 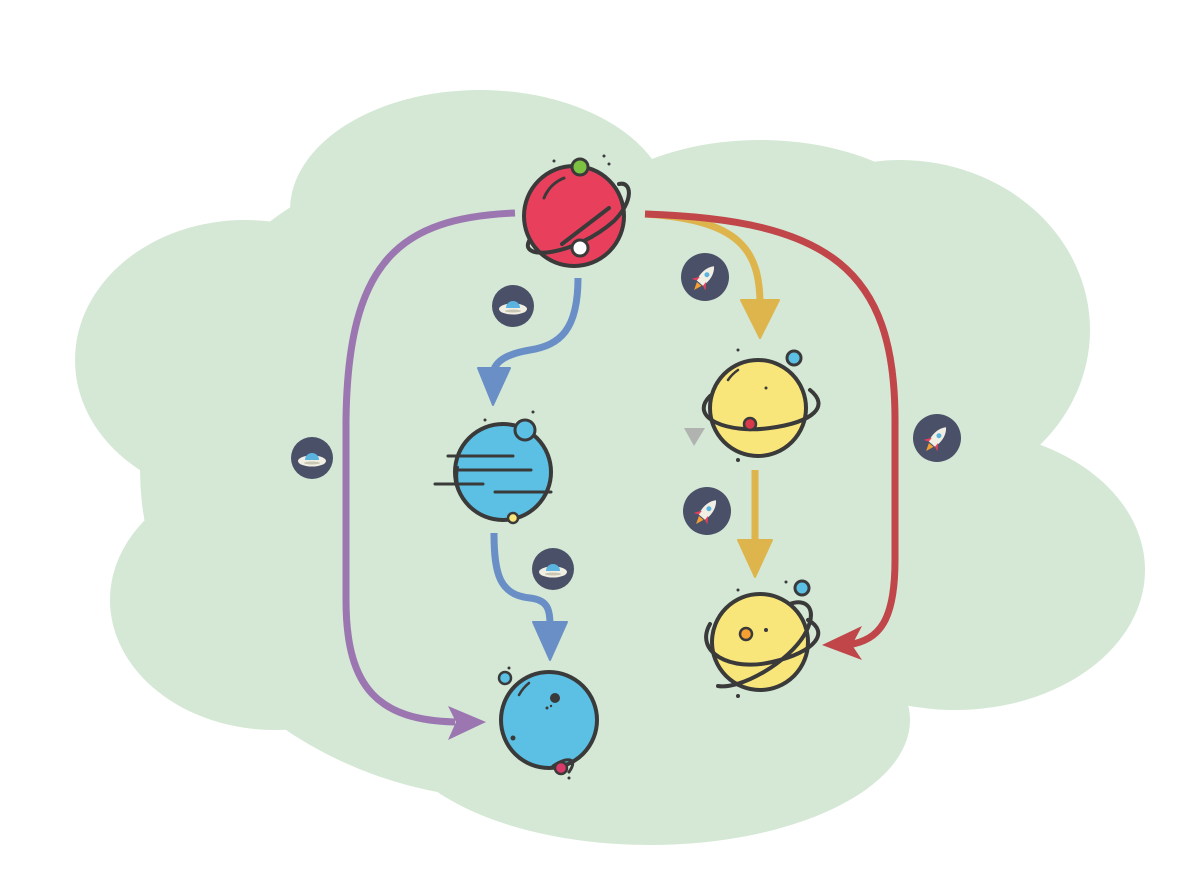 I want to click on edge-striped-to-blue, so click(x=522, y=579).